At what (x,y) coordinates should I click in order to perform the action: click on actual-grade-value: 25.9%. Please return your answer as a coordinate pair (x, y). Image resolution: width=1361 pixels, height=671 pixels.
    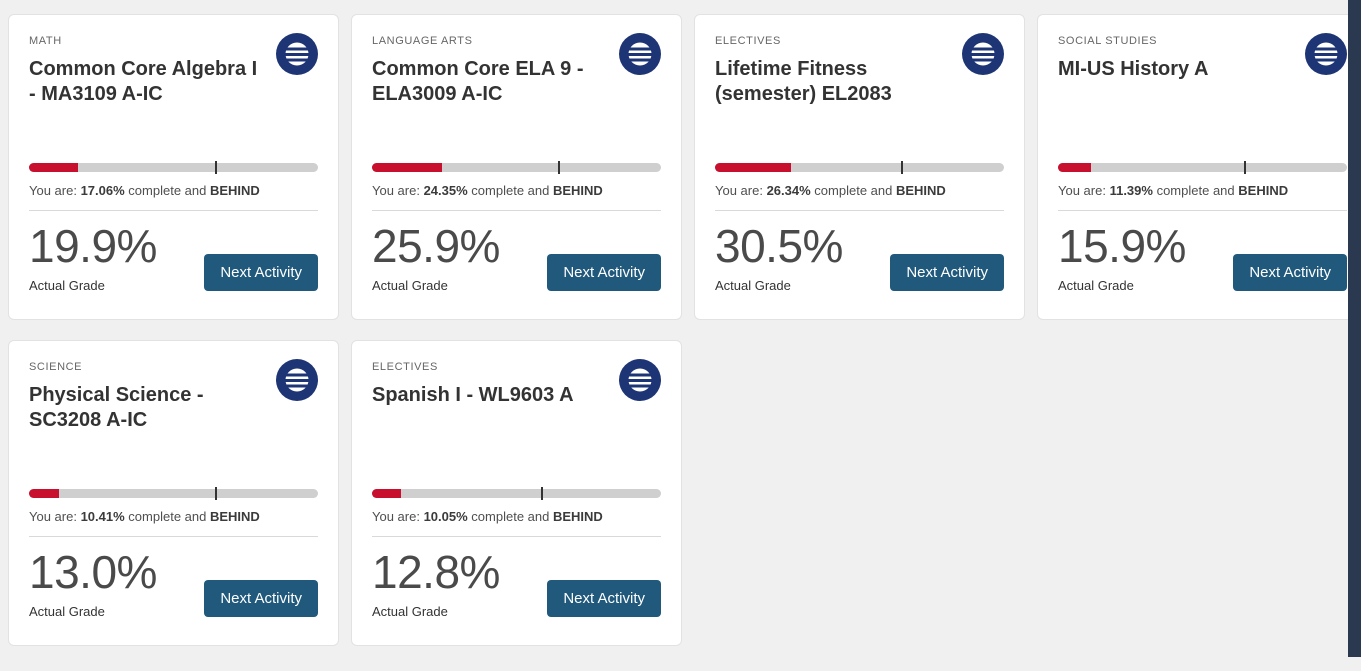
    Looking at the image, I should click on (436, 246).